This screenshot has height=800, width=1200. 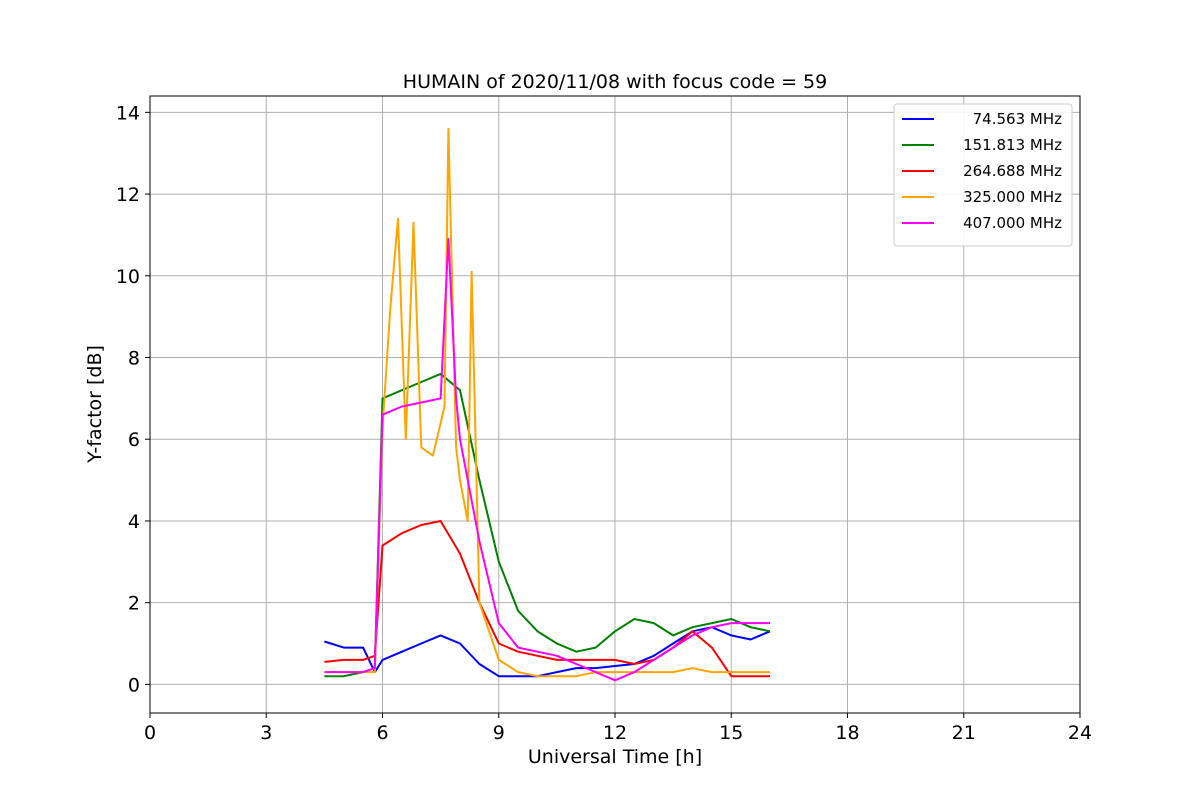 What do you see at coordinates (95, 404) in the screenshot?
I see `y-axis-label: Y-factor [dB]` at bounding box center [95, 404].